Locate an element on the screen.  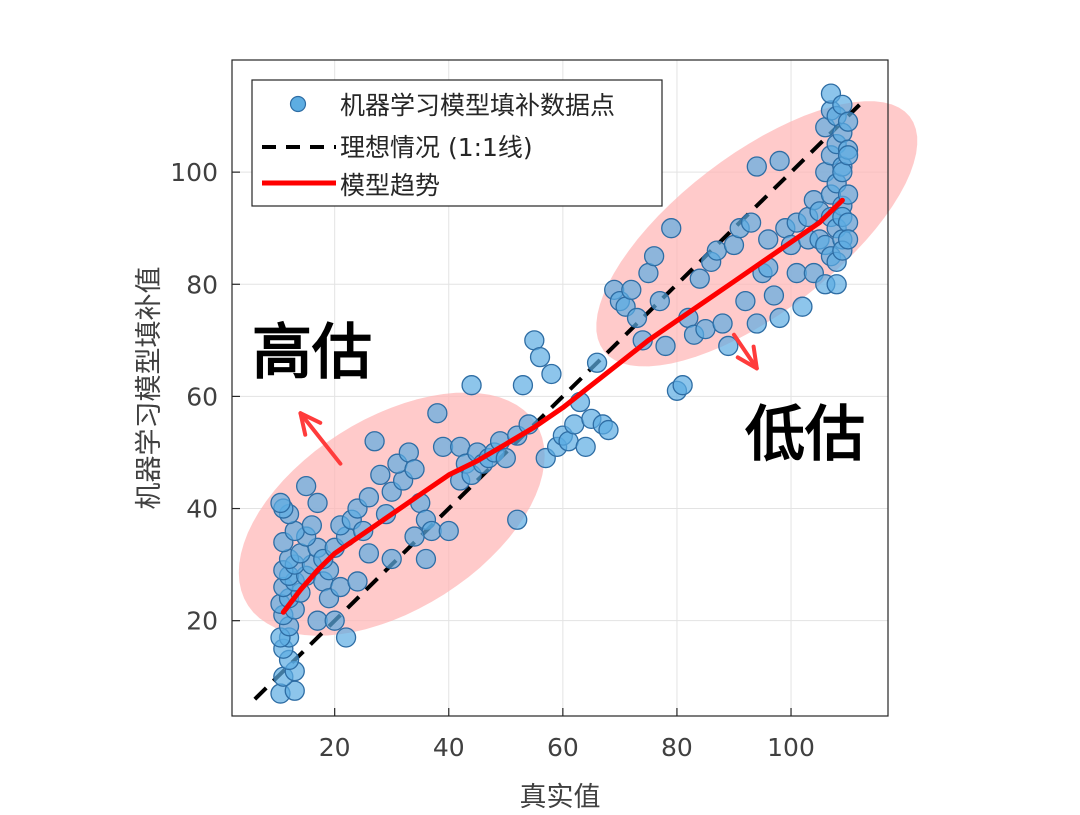
y-axis-ticks: 20 40 60 80 100 is located at coordinates (205, 397).